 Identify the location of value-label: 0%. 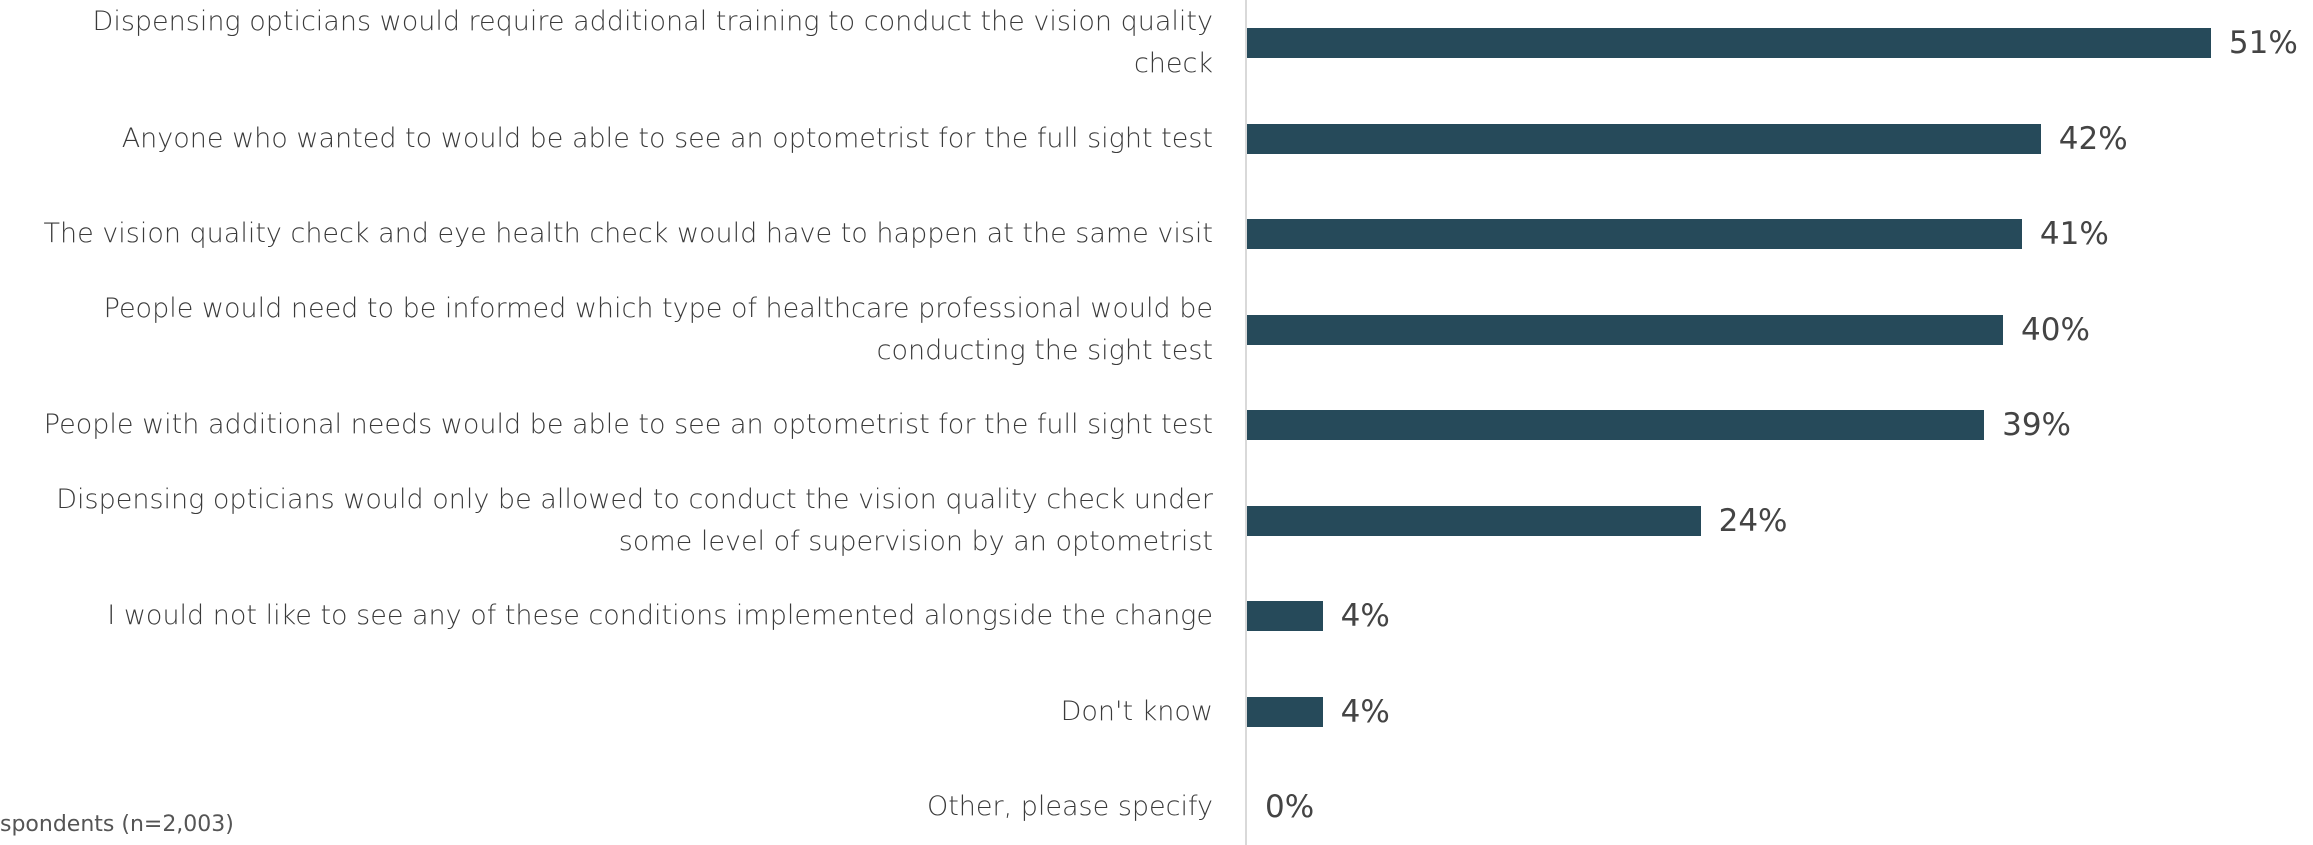
(1290, 807).